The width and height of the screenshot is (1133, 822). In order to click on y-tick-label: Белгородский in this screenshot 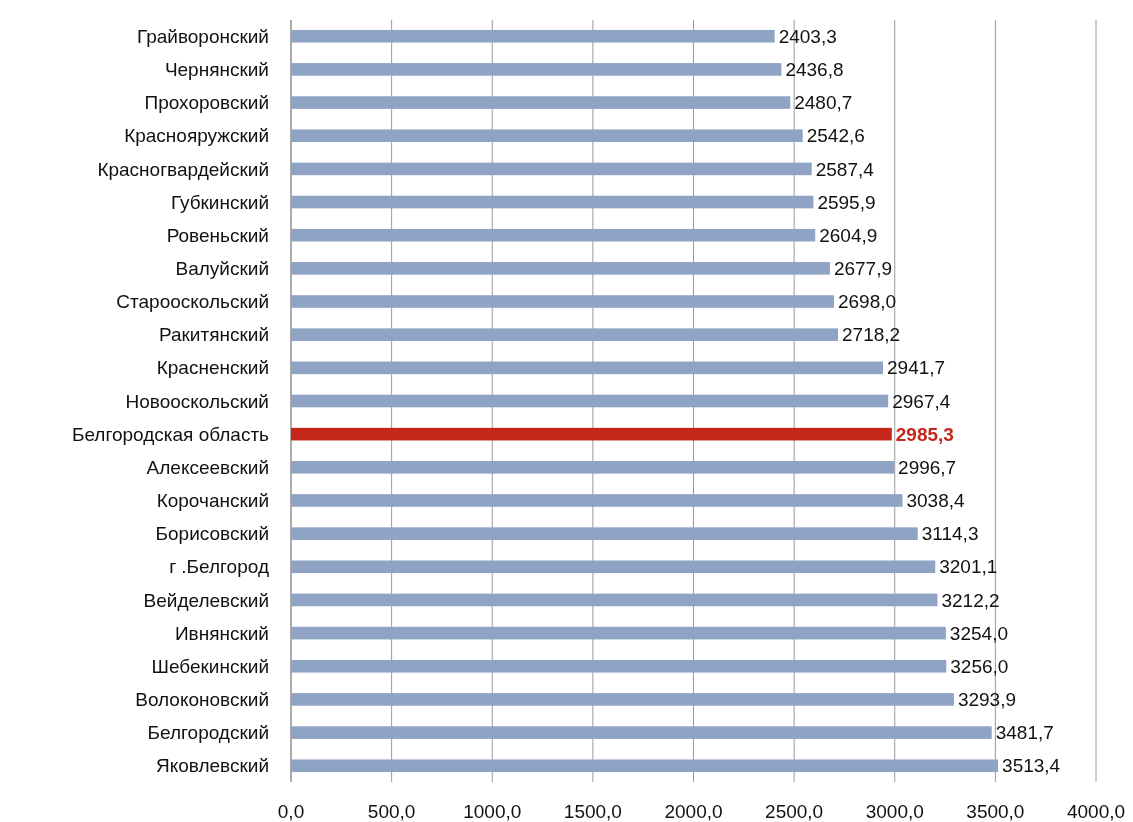, I will do `click(208, 733)`.